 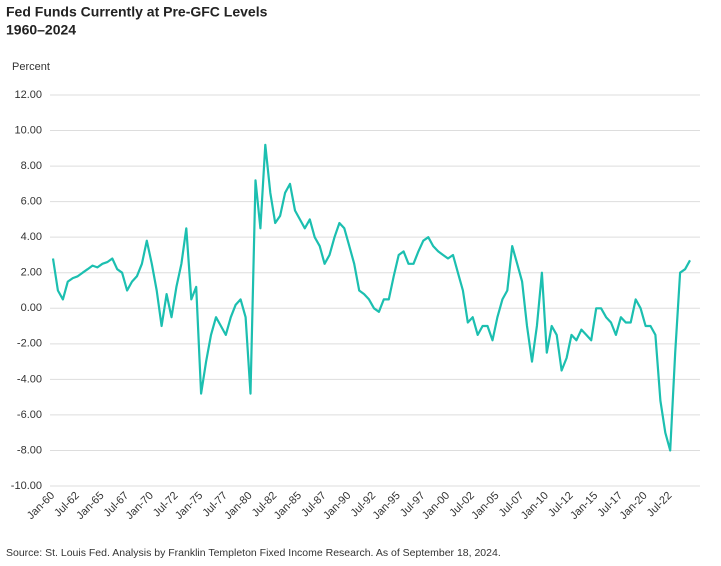 What do you see at coordinates (660, 505) in the screenshot?
I see `x-tick-label: Jul-22` at bounding box center [660, 505].